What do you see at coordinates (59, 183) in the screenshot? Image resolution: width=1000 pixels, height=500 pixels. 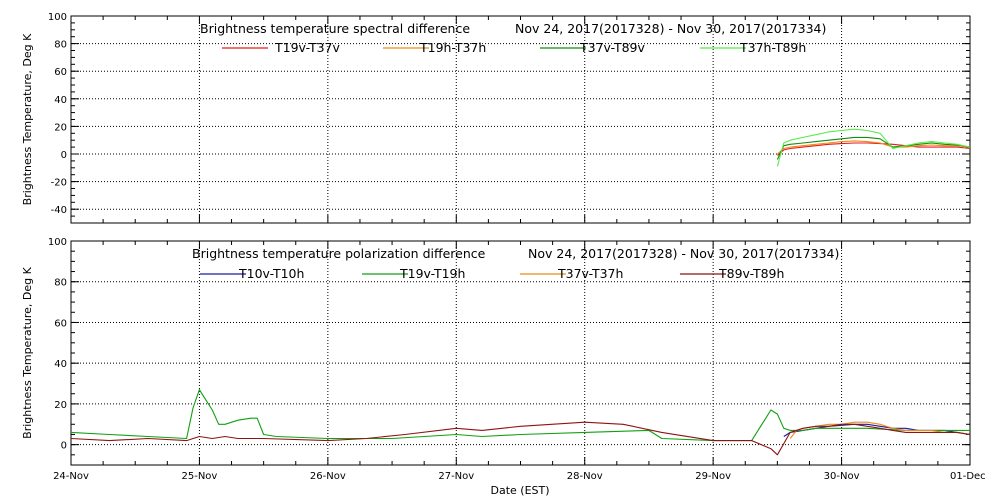 I see `y-tick-label: -20` at bounding box center [59, 183].